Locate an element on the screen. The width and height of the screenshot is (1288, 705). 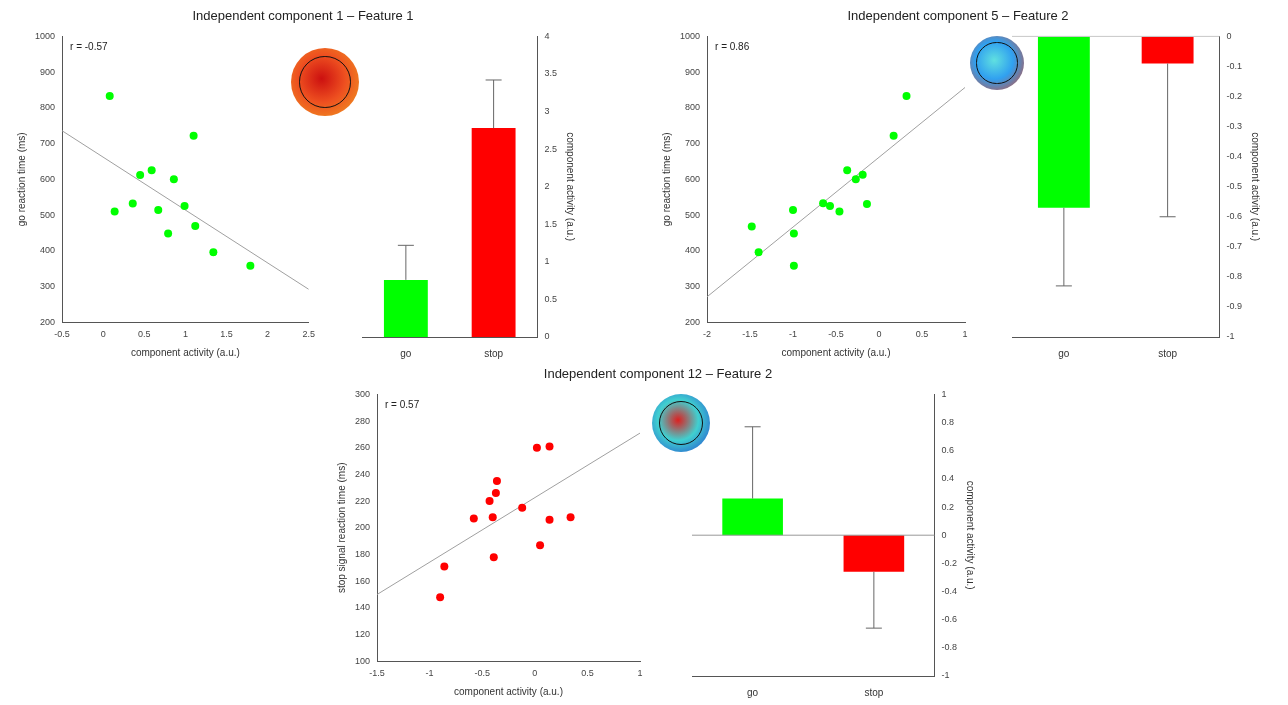
y-tick-label: -0.7 is located at coordinates (1234, 246).